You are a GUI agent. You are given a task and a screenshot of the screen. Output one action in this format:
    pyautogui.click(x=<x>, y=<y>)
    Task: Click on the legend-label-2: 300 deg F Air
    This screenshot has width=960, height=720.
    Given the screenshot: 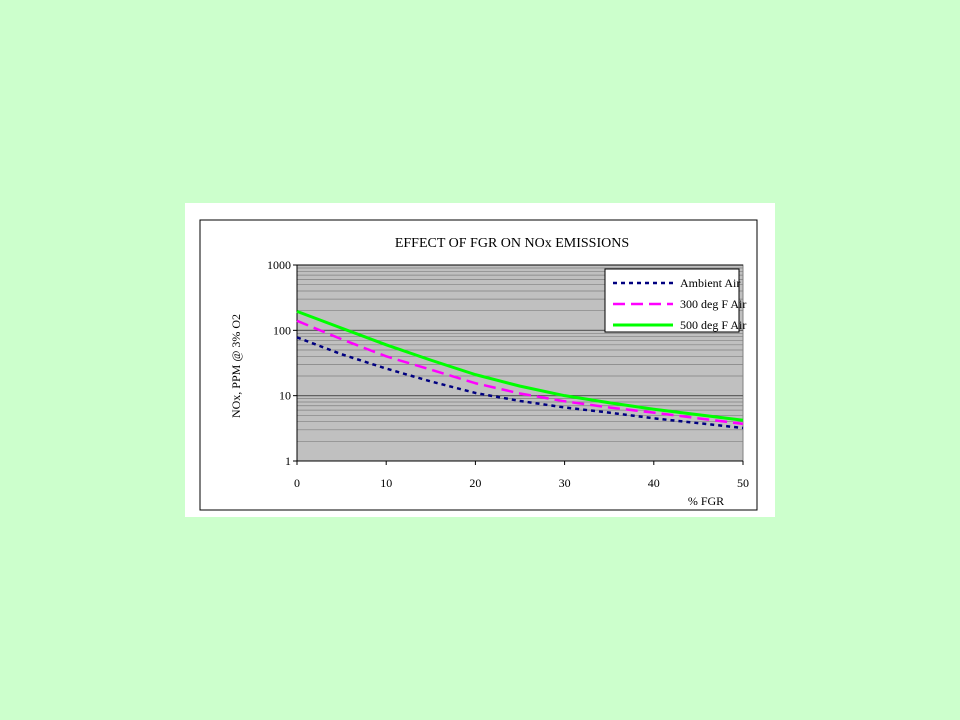 What is the action you would take?
    pyautogui.click(x=713, y=304)
    